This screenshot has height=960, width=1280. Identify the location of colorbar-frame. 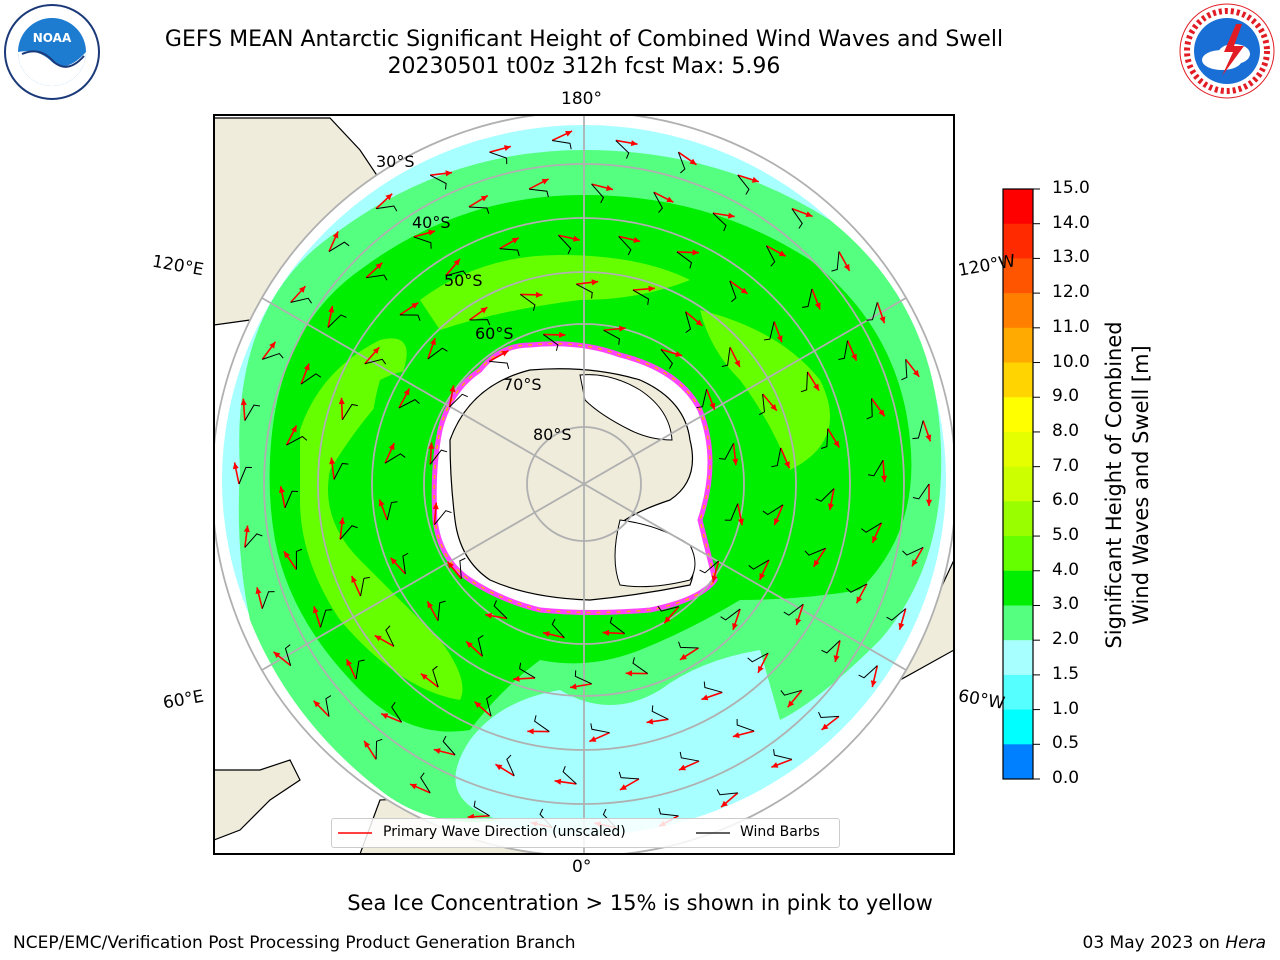
(1018, 484).